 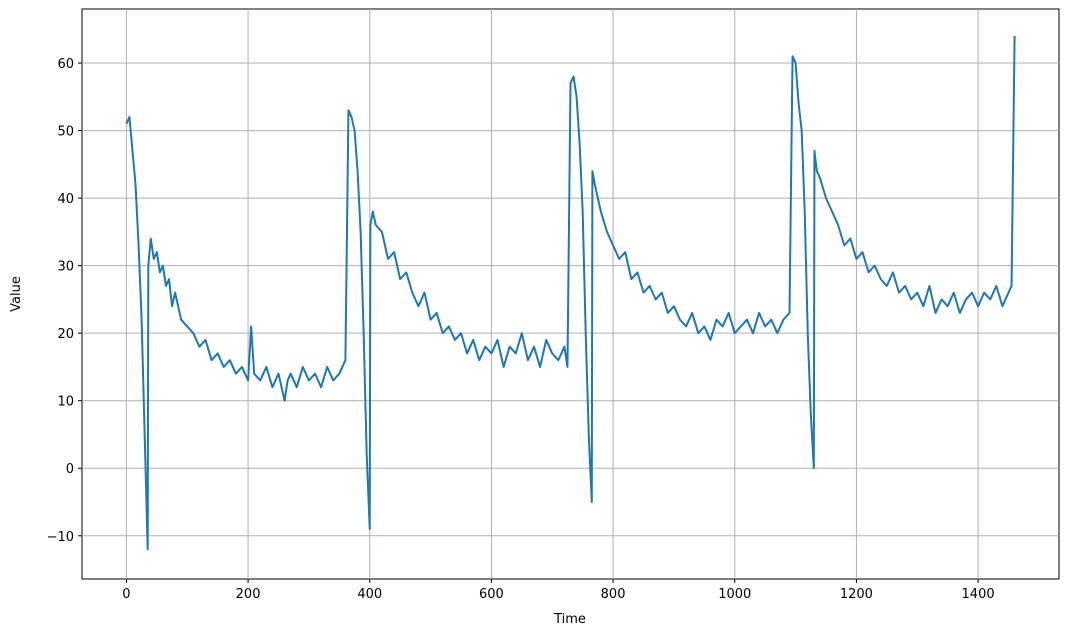 I want to click on x-tick-label: 600, so click(x=491, y=594).